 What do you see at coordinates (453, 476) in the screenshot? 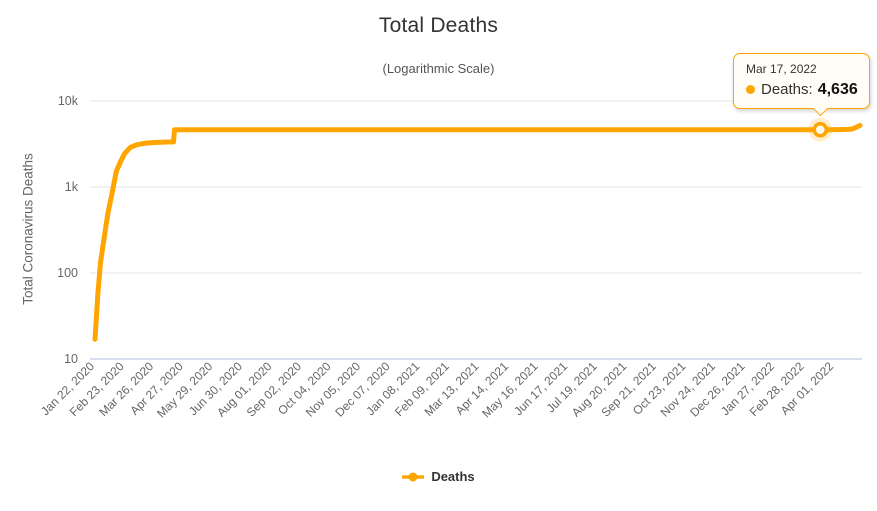
I see `legend-label: Deaths` at bounding box center [453, 476].